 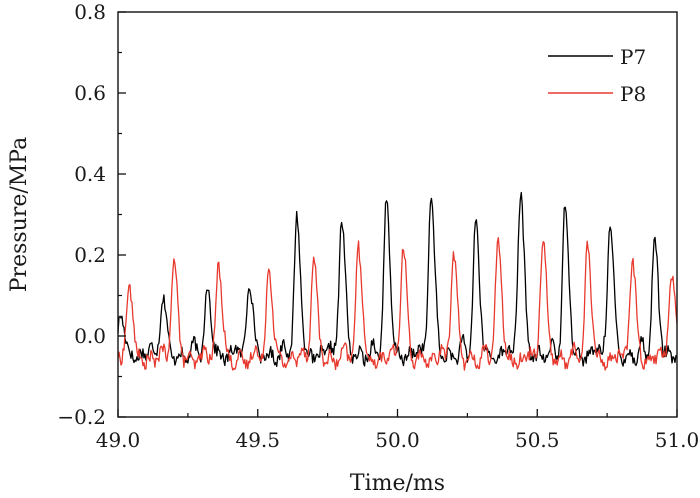 What do you see at coordinates (597, 75) in the screenshot?
I see `legend: P7 P8` at bounding box center [597, 75].